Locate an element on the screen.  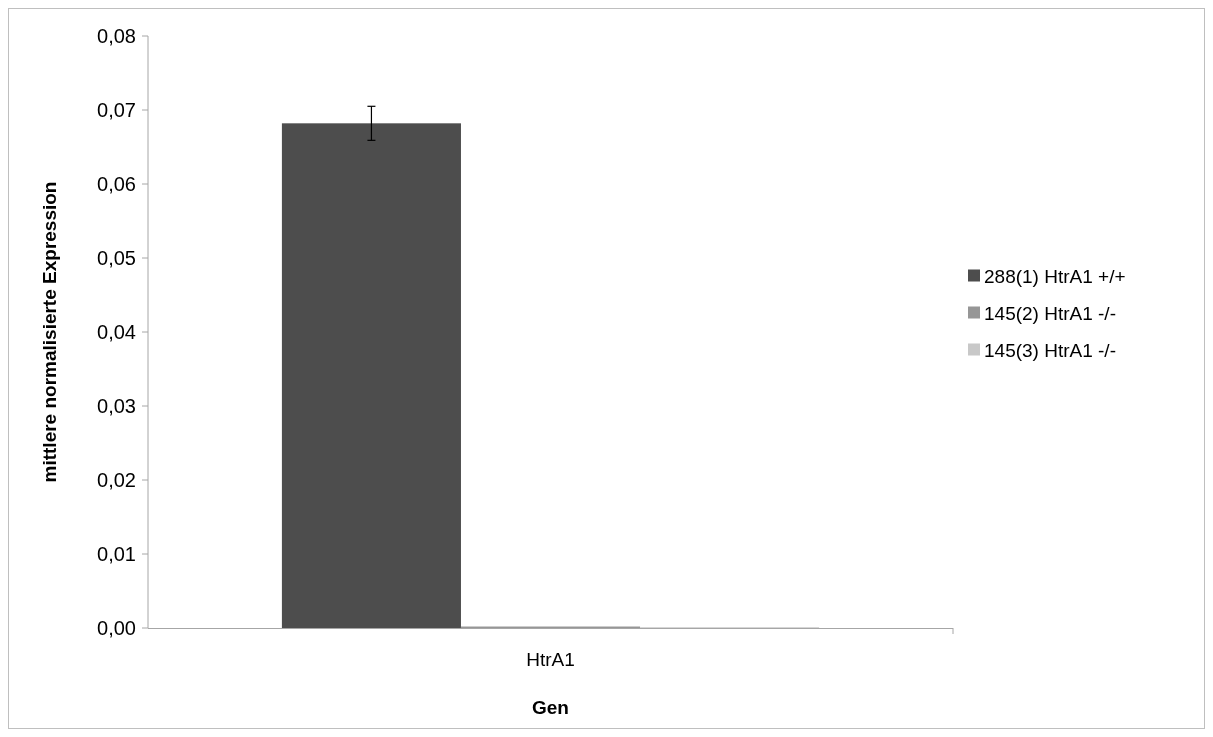
y-tick-label: 0,04 is located at coordinates (116, 332).